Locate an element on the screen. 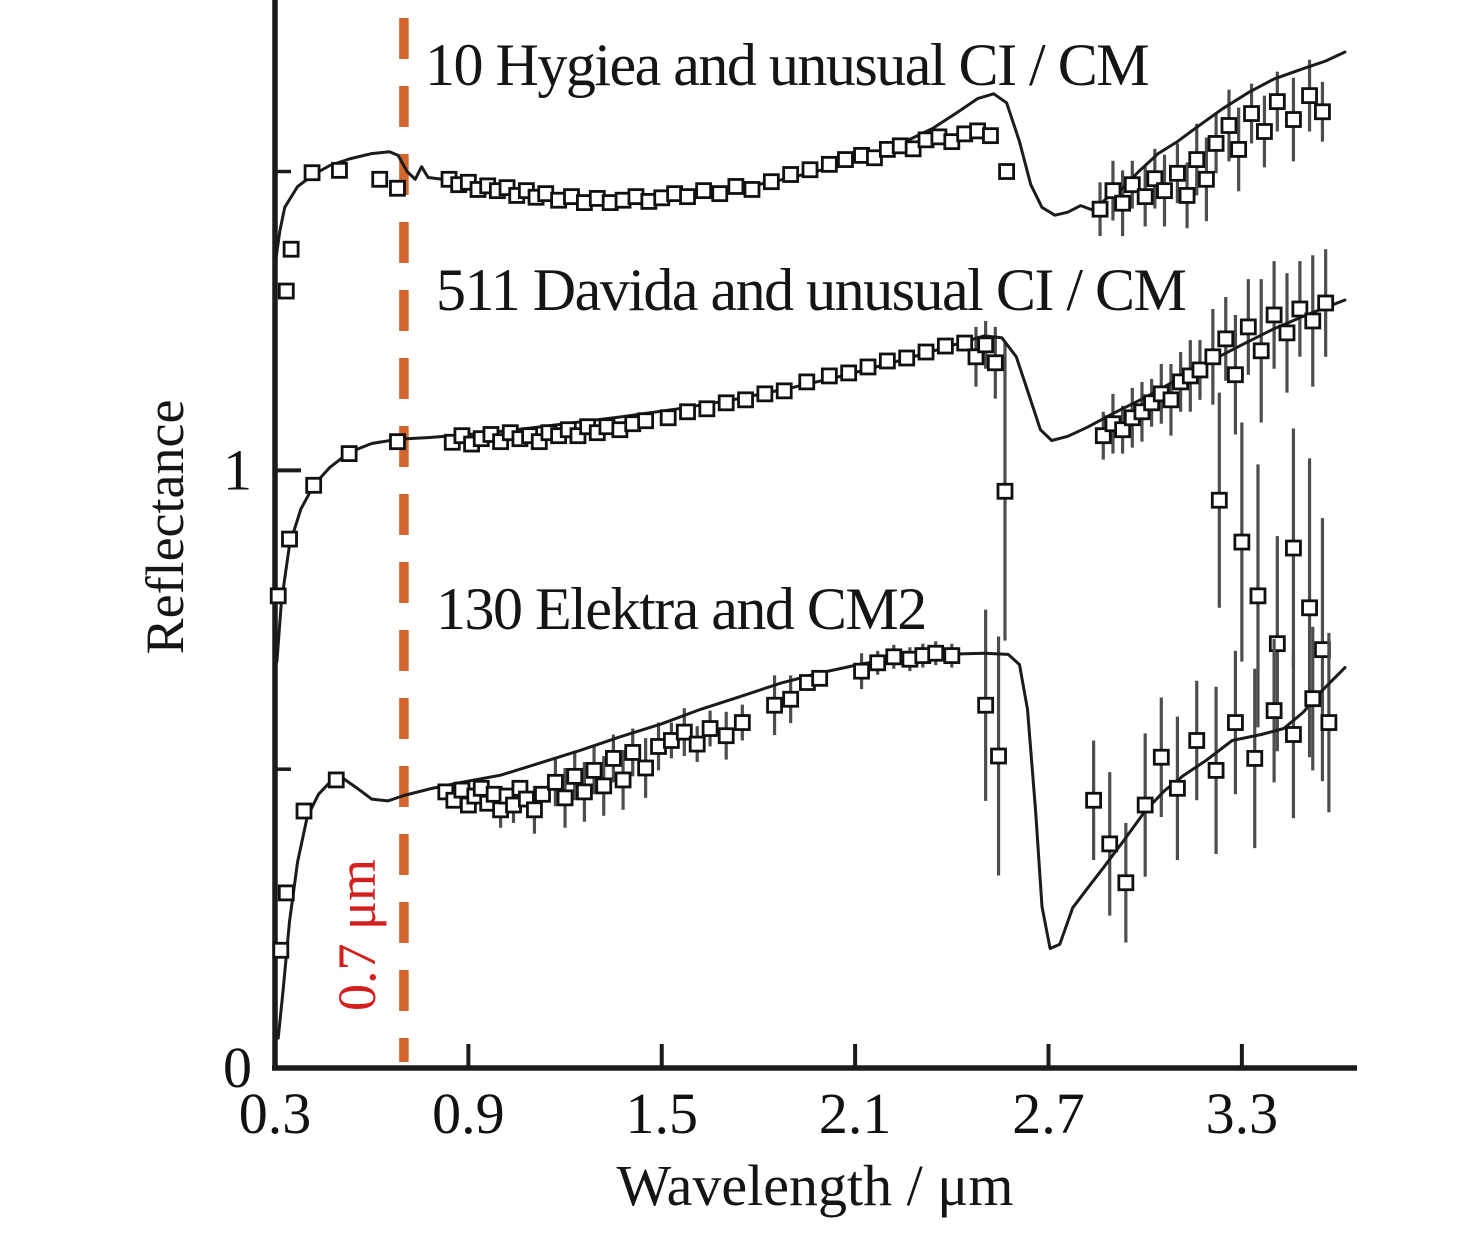  x-tick-label-1.5: 1.5 is located at coordinates (661, 1113).